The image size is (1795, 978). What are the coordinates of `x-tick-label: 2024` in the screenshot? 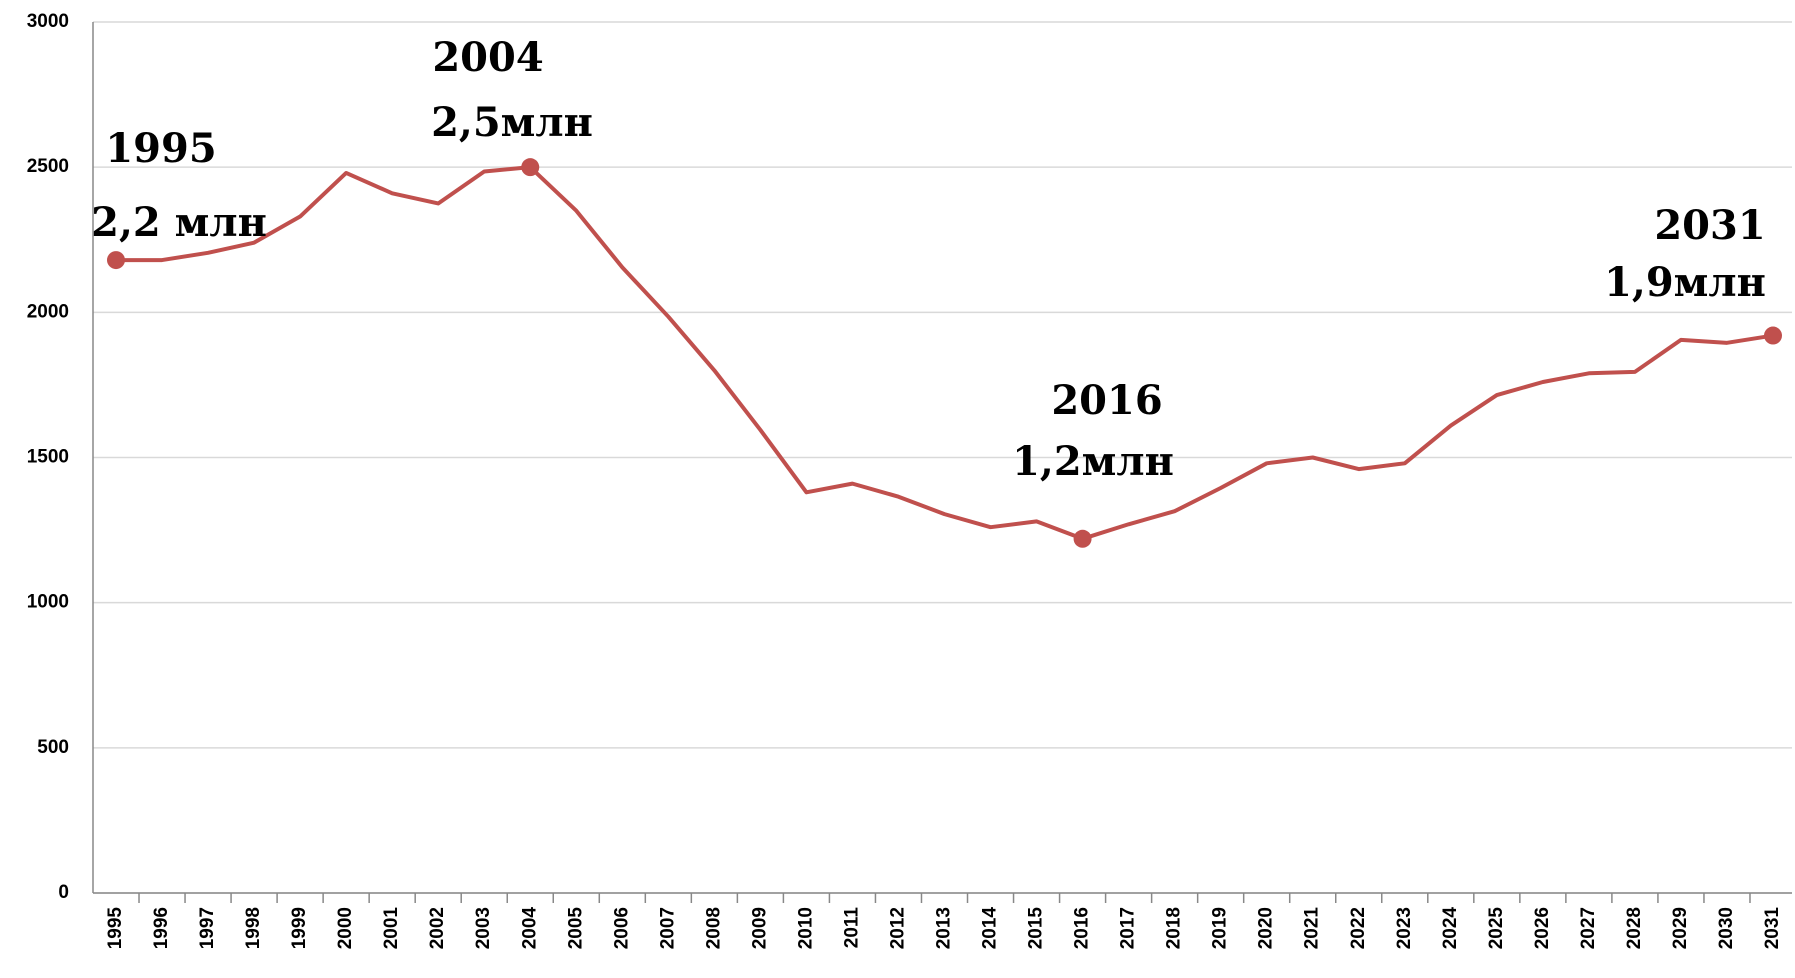 It's located at (1450, 928).